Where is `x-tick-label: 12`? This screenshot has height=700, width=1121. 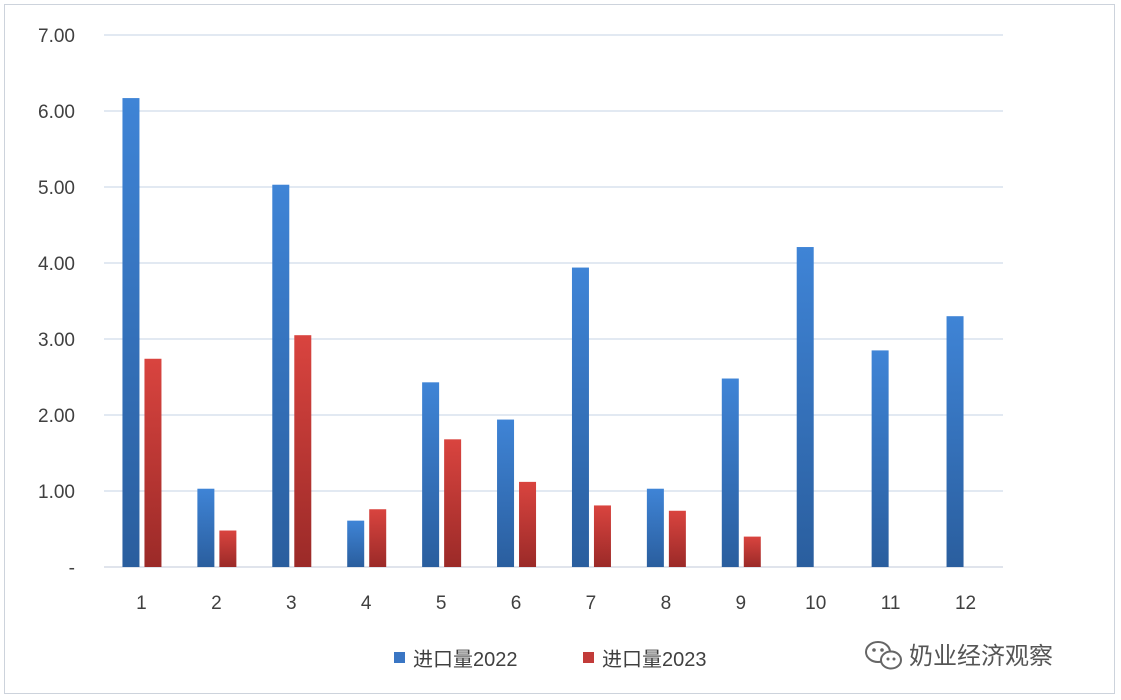 x-tick-label: 12 is located at coordinates (965, 603).